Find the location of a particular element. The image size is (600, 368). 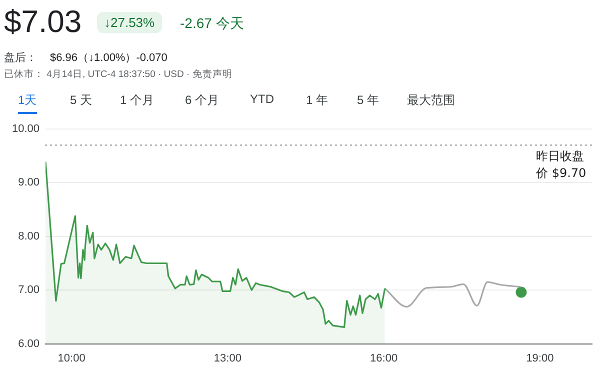

text: YTD is located at coordinates (262, 99).